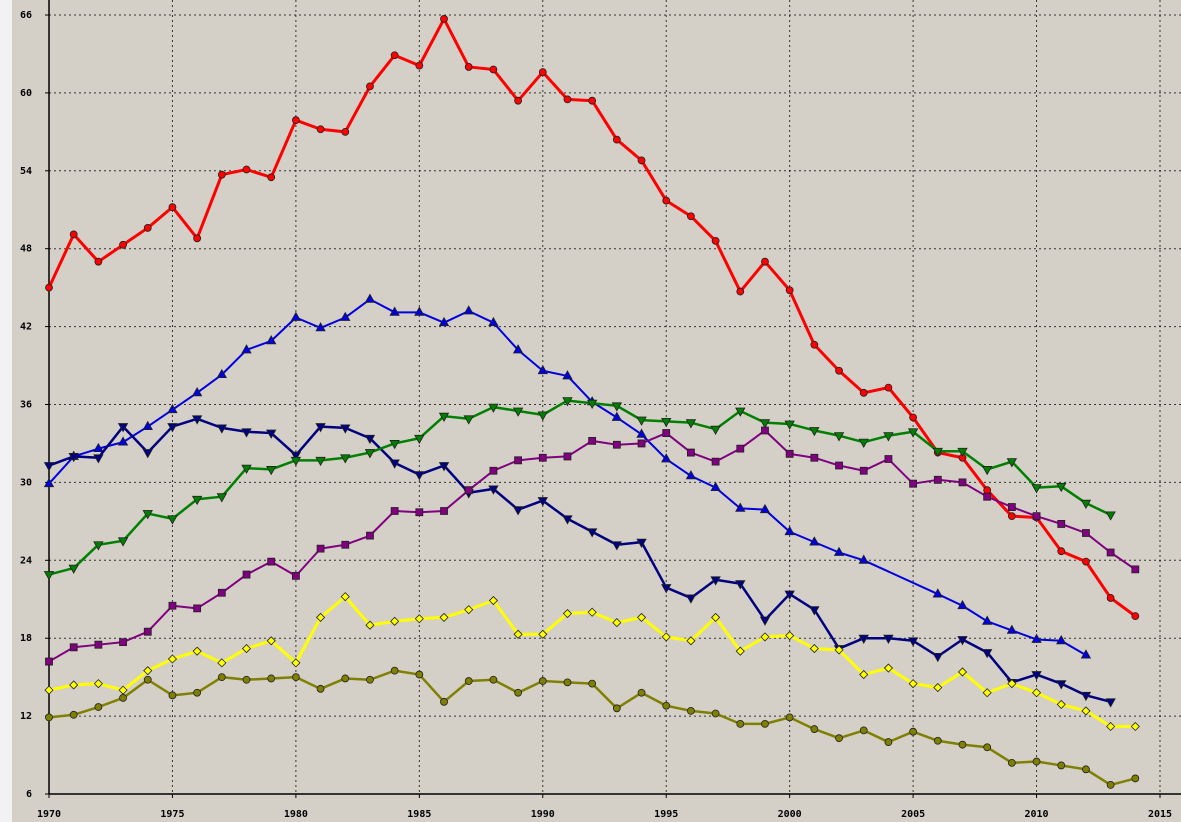 This screenshot has height=822, width=1181. I want to click on x-tick-label: 1975, so click(172, 814).